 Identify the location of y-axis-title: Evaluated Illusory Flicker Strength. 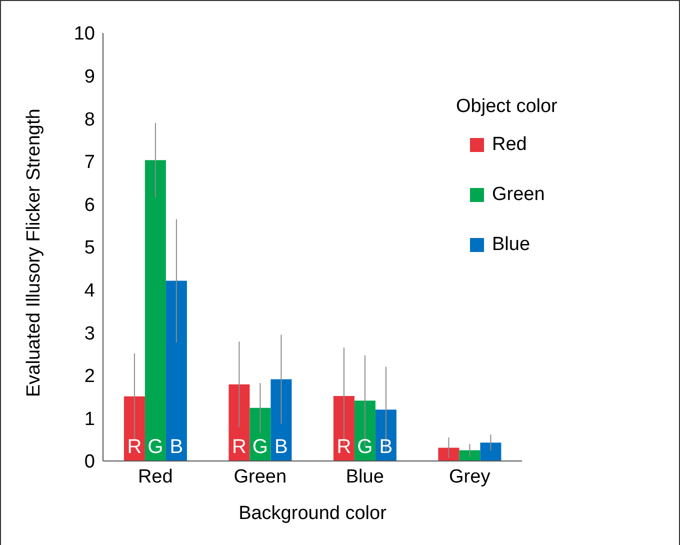
(34, 252).